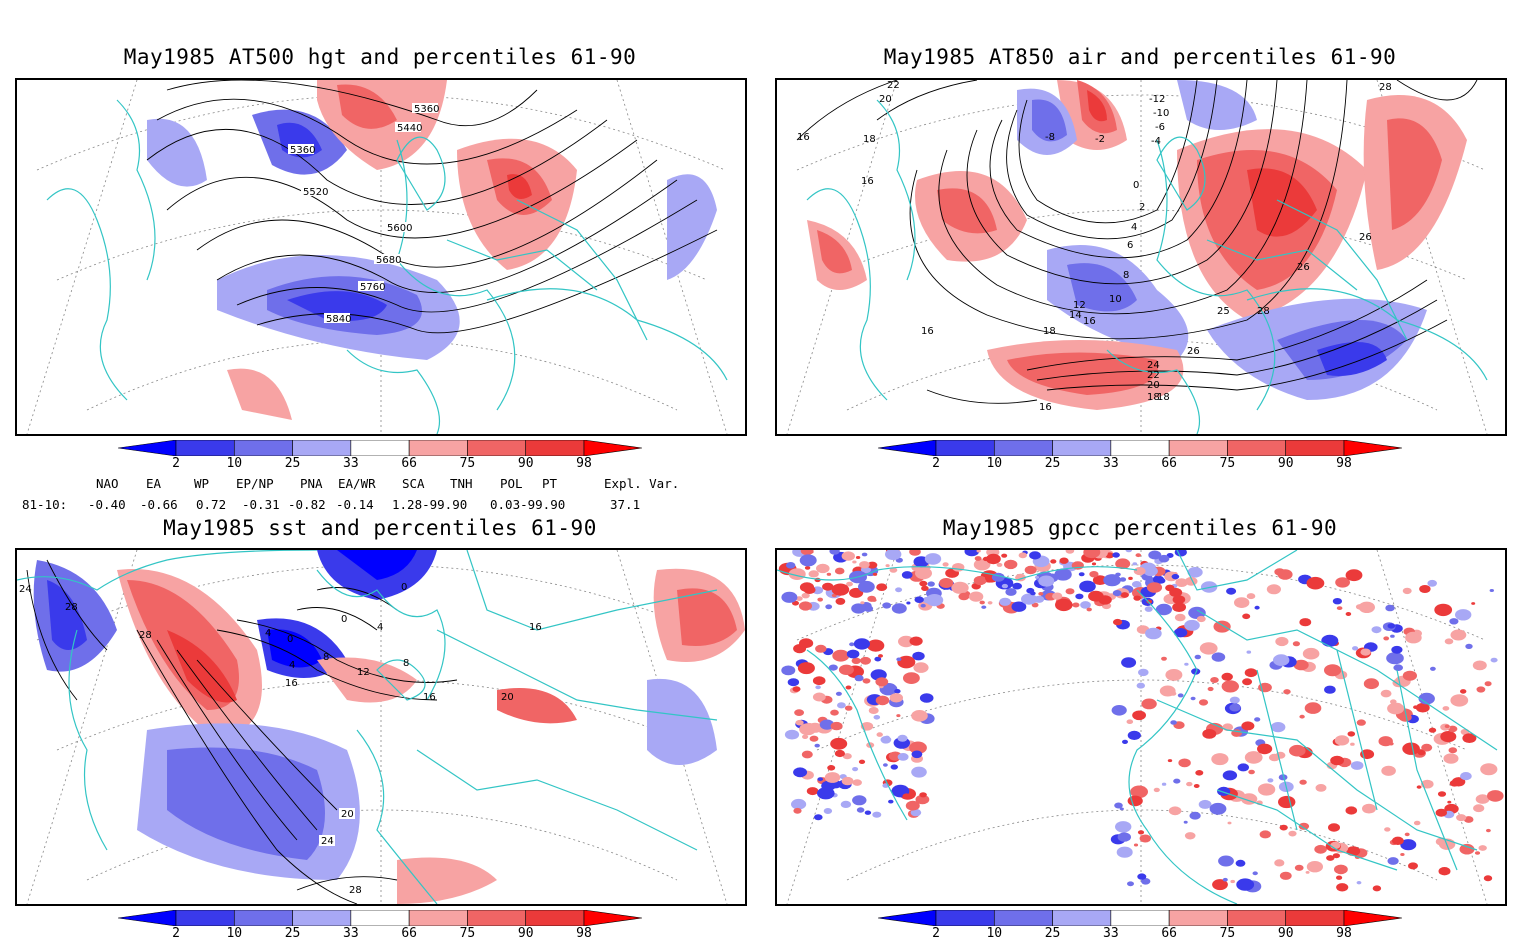 Image resolution: width=1520 pixels, height=941 pixels. What do you see at coordinates (1130, 245) in the screenshot?
I see `contour-label: 6` at bounding box center [1130, 245].